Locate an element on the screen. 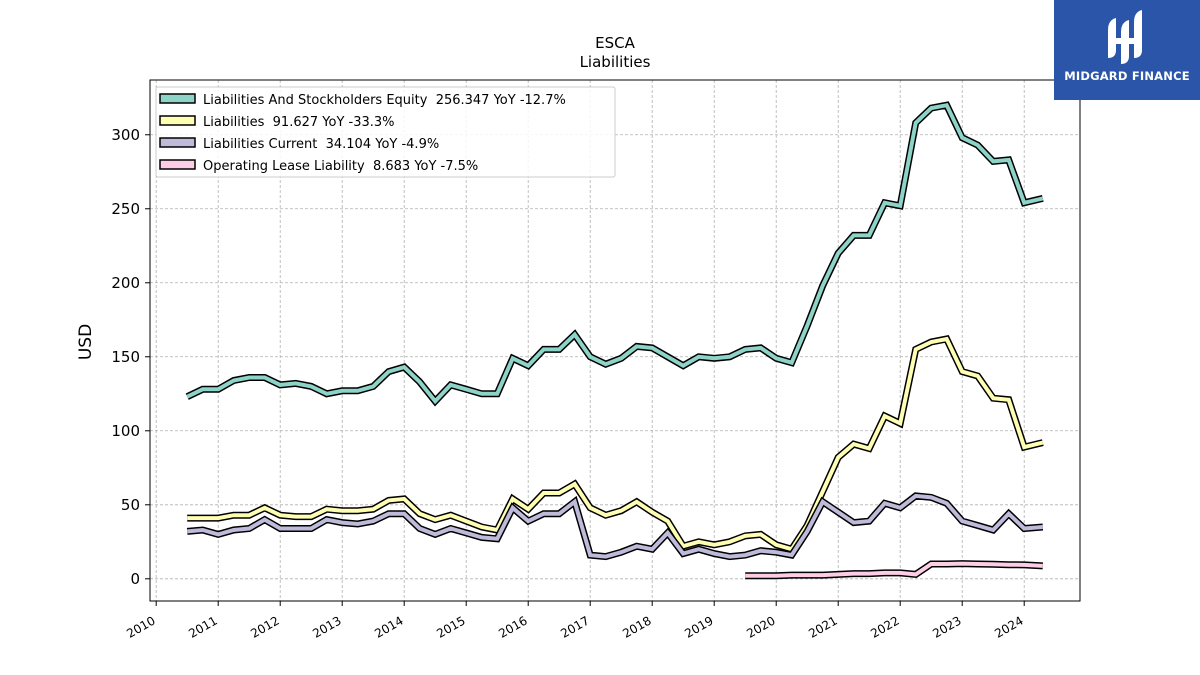  x-tick-label: 2024 is located at coordinates (1008, 626).